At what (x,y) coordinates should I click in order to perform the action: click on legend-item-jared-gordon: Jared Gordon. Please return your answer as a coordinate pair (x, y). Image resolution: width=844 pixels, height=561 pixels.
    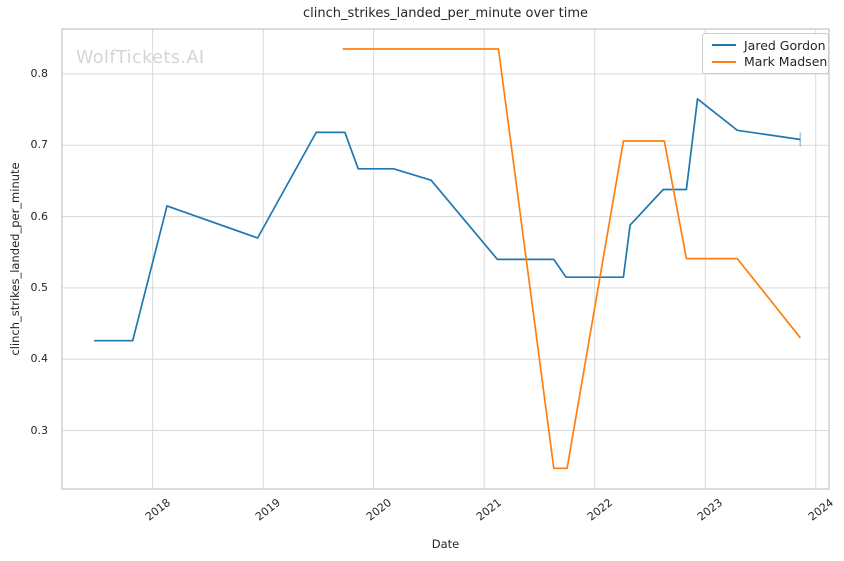
    Looking at the image, I should click on (765, 45).